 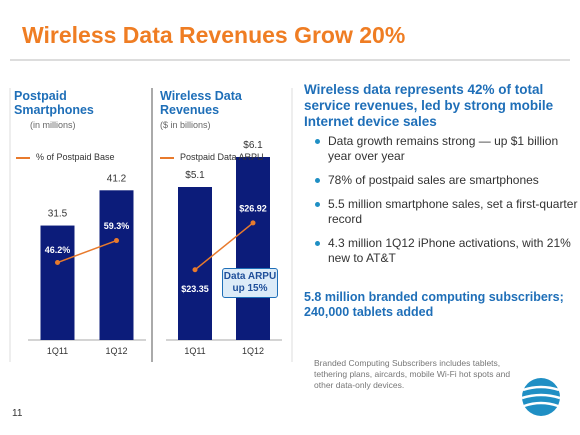 I want to click on chart-title: Wireless Data Revenues, so click(x=201, y=103).